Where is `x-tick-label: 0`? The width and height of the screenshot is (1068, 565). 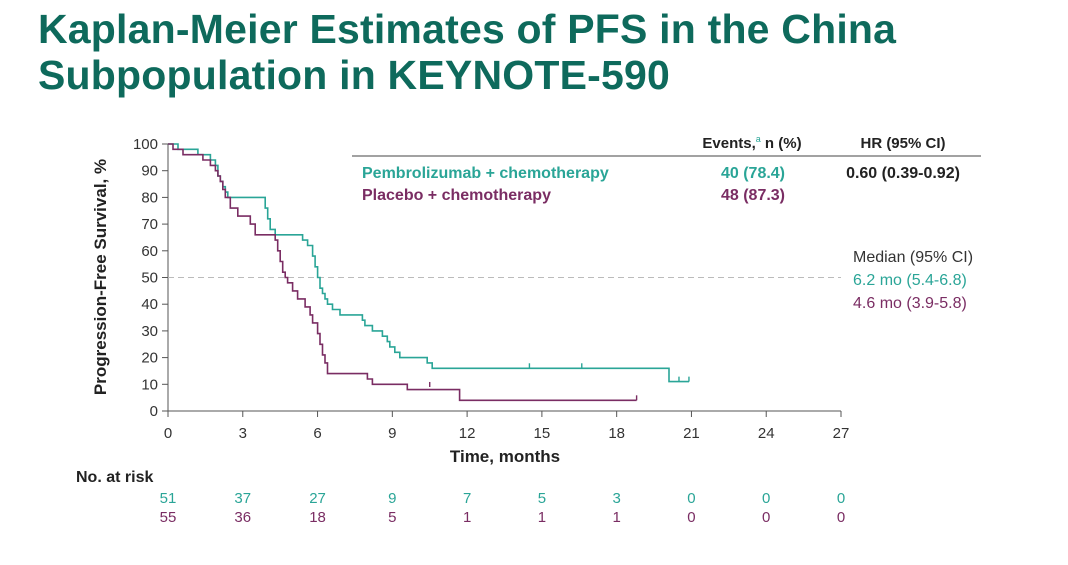
x-tick-label: 0 is located at coordinates (168, 433).